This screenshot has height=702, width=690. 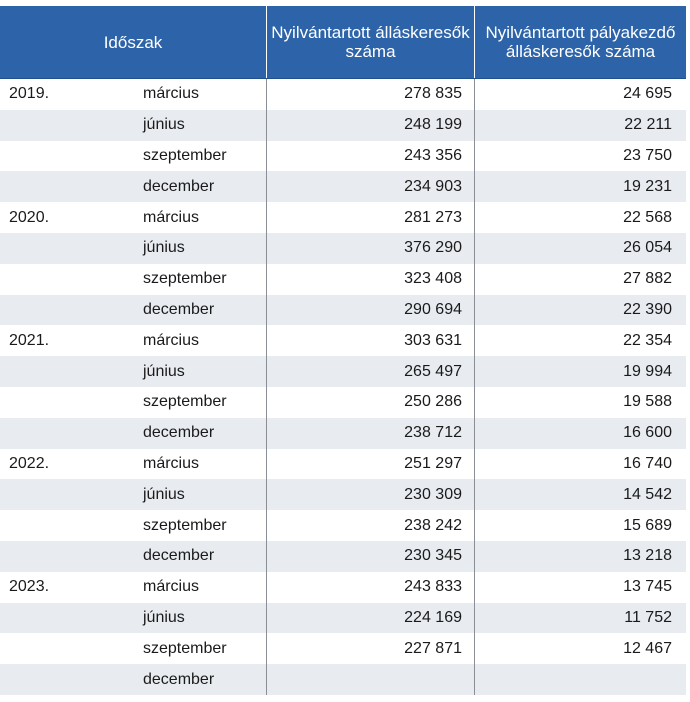 I want to click on entrants-cell: 24 695, so click(x=647, y=94).